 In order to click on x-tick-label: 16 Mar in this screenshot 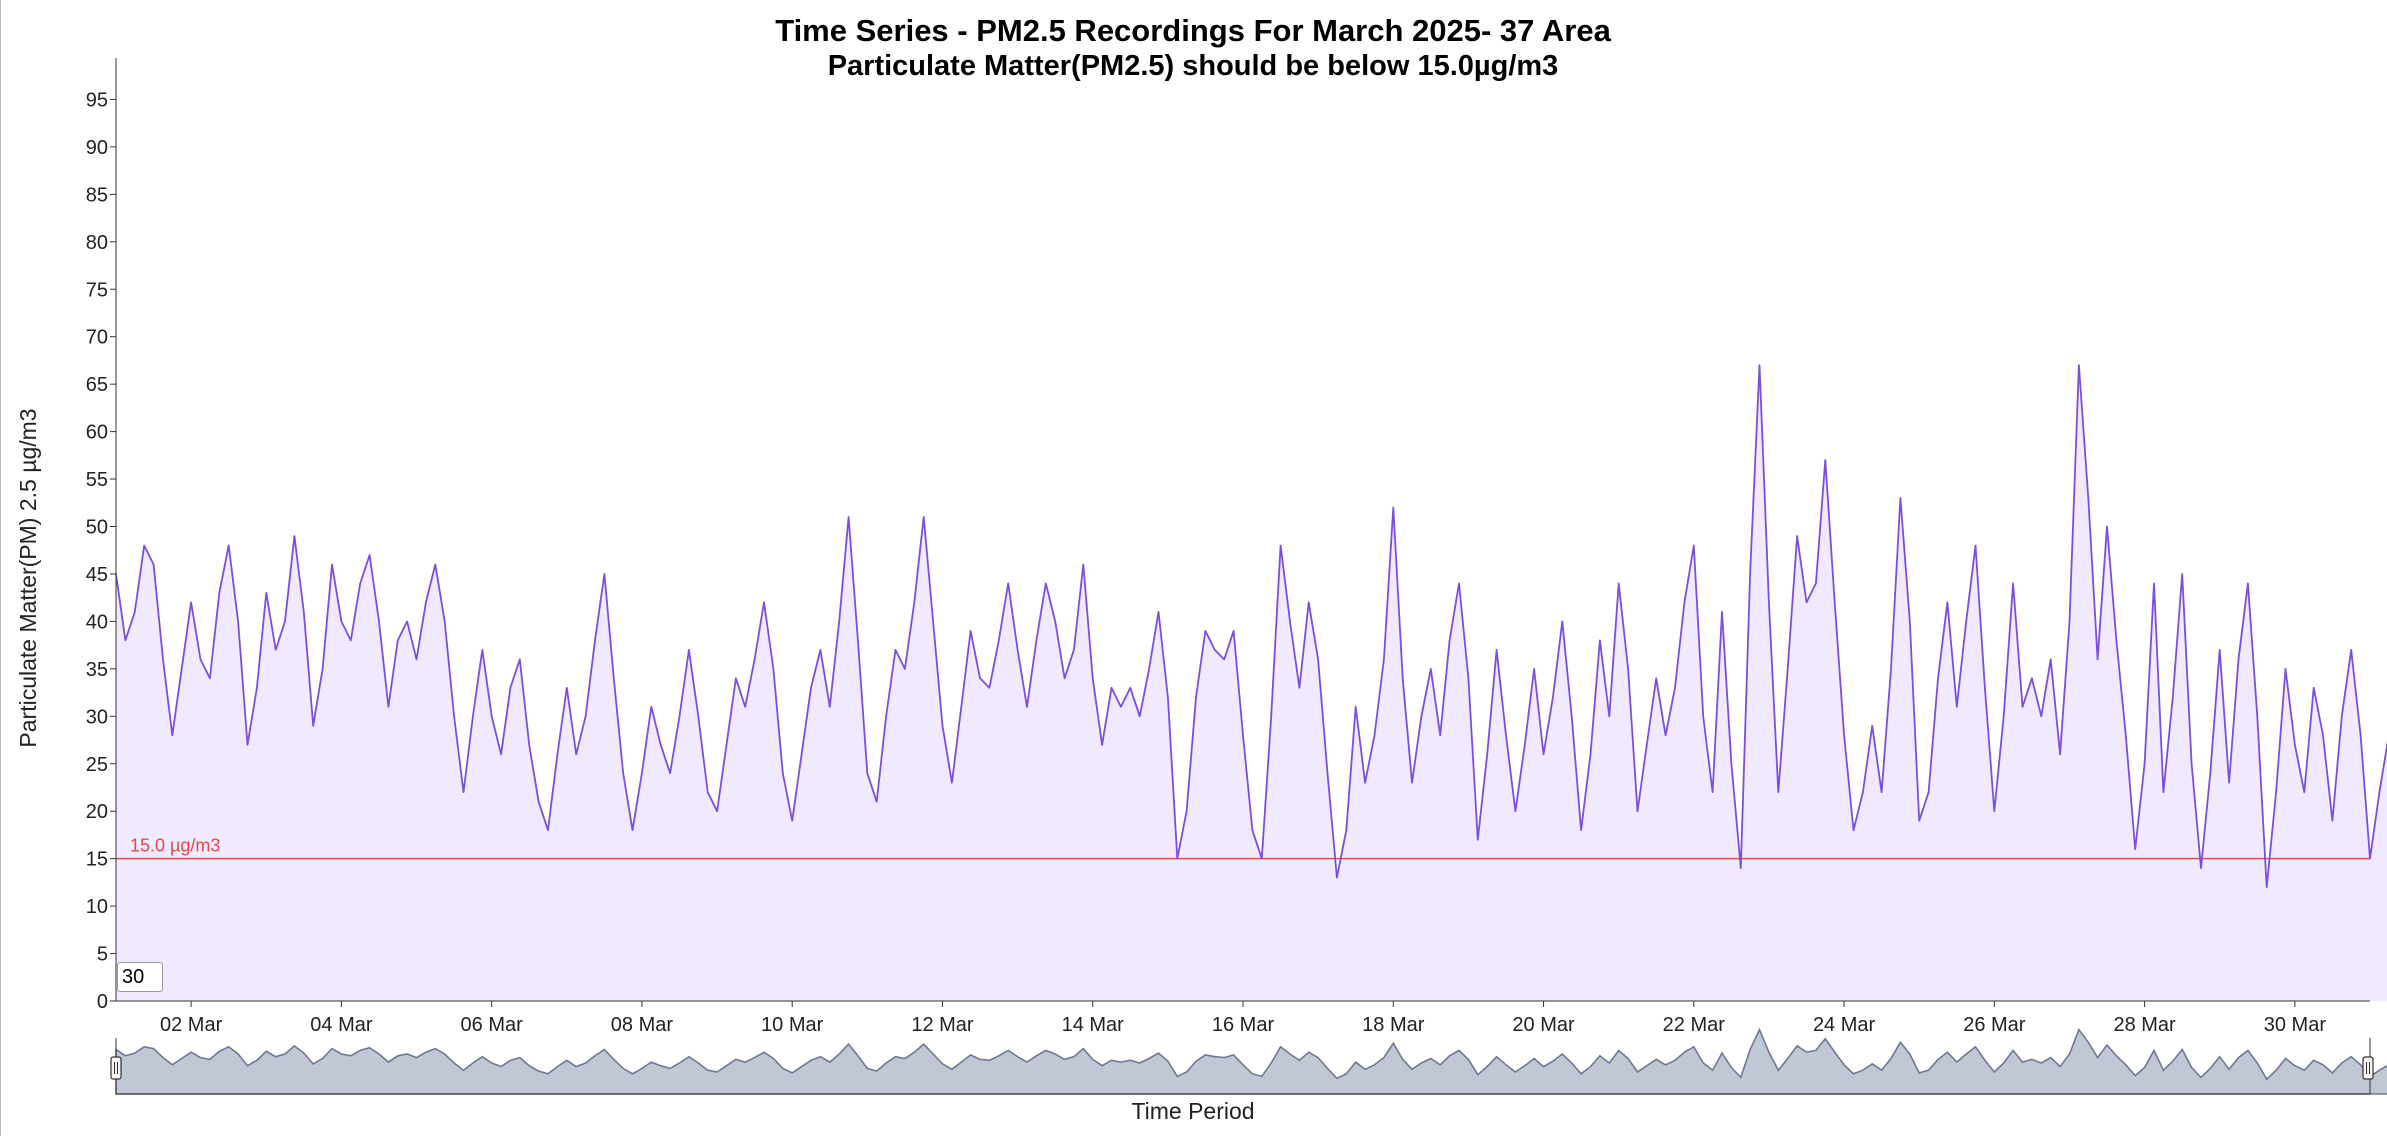, I will do `click(1243, 1025)`.